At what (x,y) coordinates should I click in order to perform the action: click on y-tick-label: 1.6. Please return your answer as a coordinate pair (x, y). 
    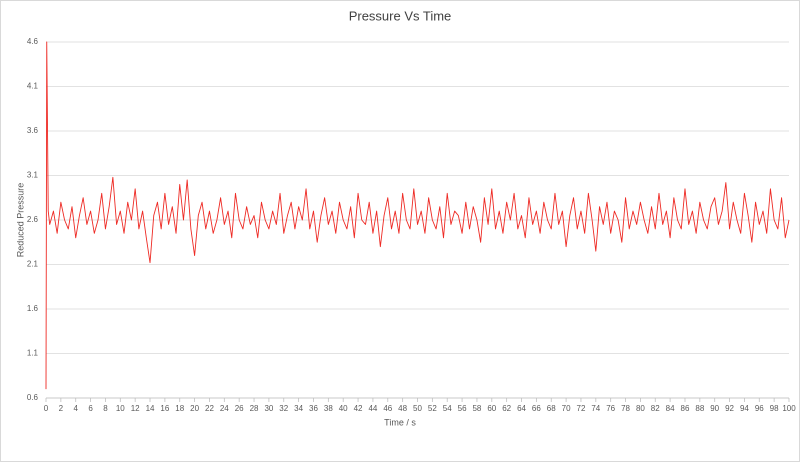
    Looking at the image, I should click on (33, 308).